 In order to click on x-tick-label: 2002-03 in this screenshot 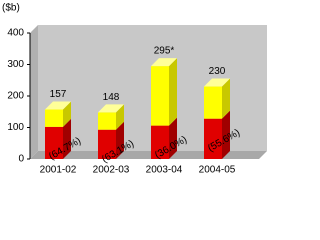, I will do `click(111, 170)`.